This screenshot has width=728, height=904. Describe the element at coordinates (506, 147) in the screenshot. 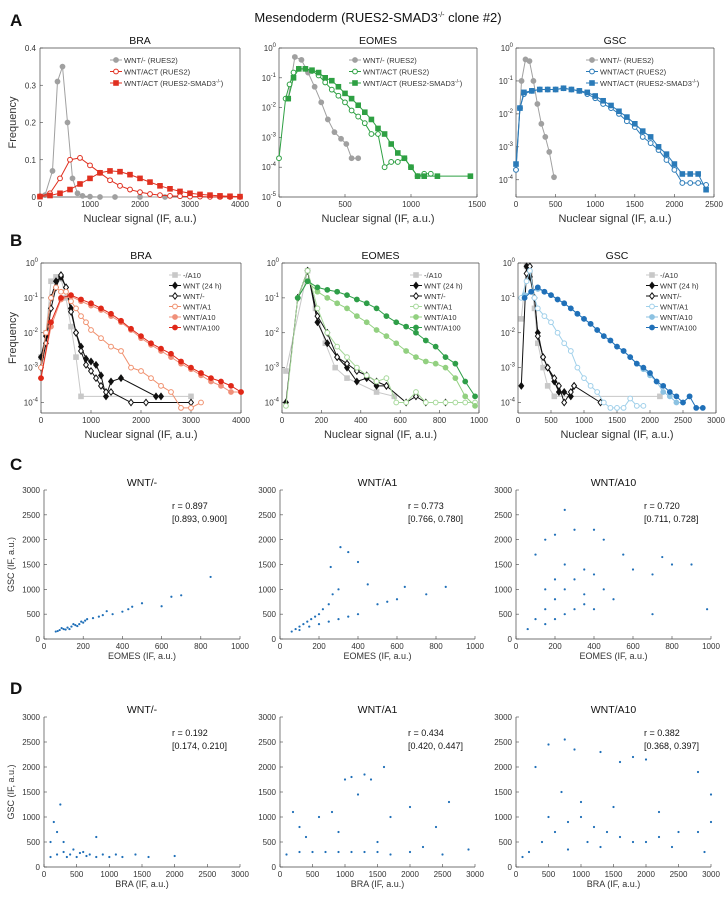

I see `y-tick-label: 10⁻³` at that location.